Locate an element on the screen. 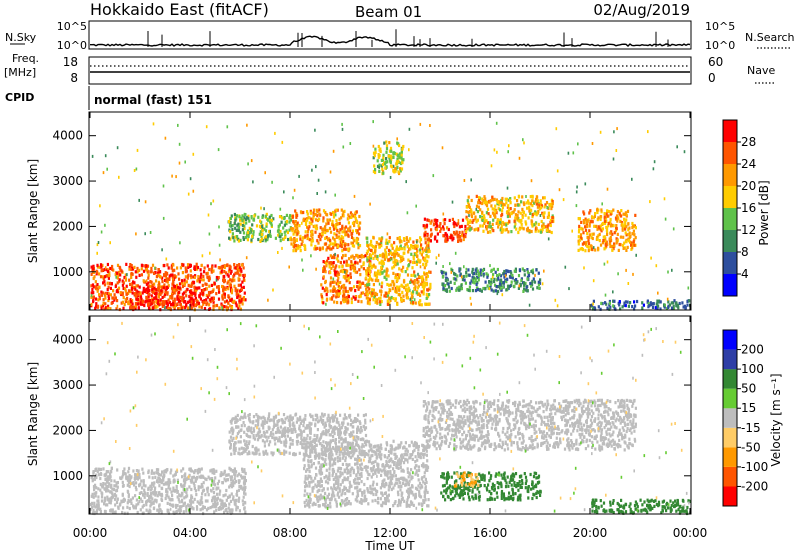  cpid-label: CPID is located at coordinates (19, 97).